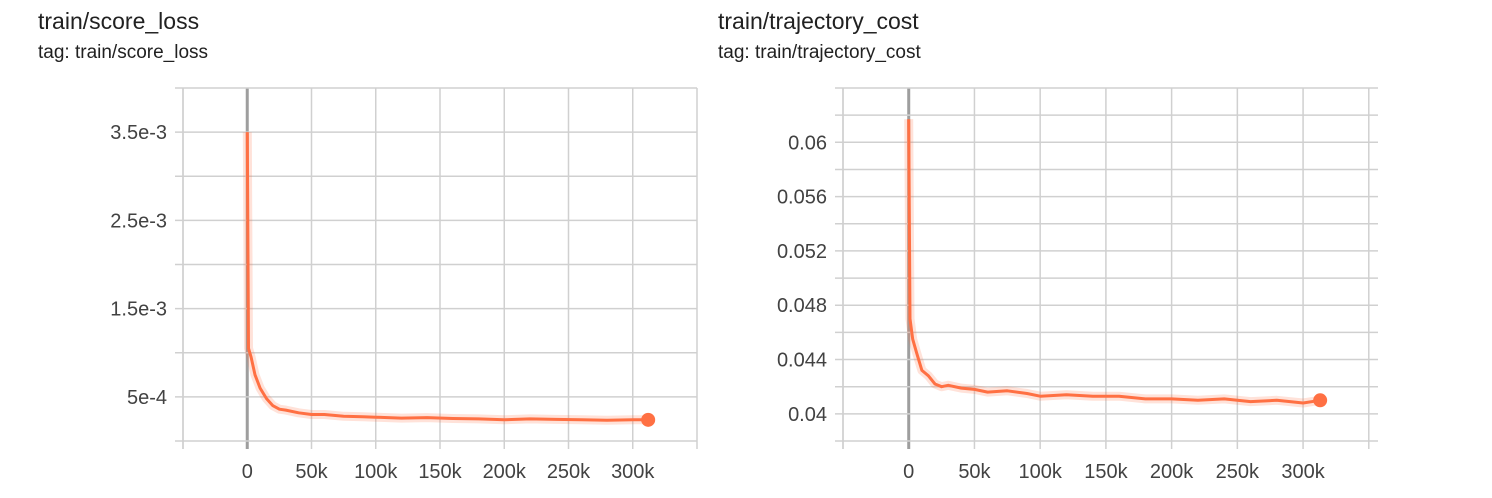 Image resolution: width=1492 pixels, height=498 pixels. Describe the element at coordinates (807, 415) in the screenshot. I see `y-tick-label: 0.04` at that location.